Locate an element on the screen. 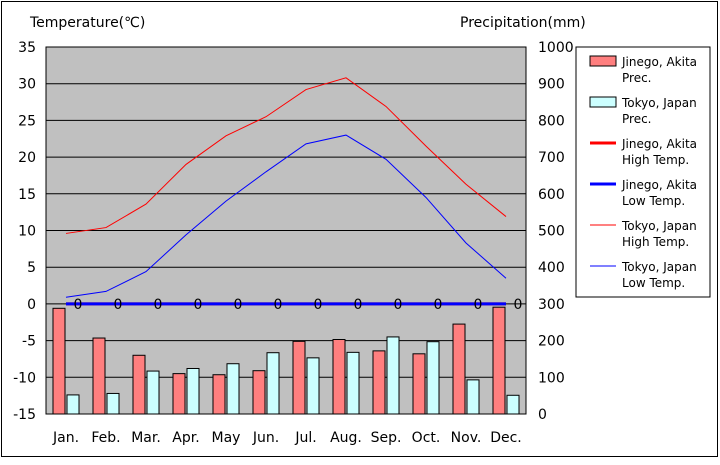  x-tick-label: Oct. is located at coordinates (426, 438).